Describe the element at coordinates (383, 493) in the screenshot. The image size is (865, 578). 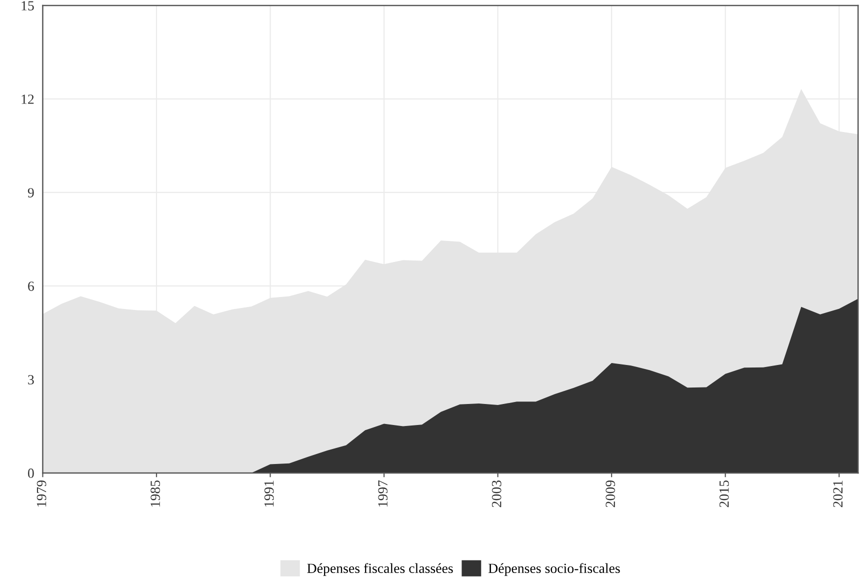
I see `x-tick-label: 1997` at that location.